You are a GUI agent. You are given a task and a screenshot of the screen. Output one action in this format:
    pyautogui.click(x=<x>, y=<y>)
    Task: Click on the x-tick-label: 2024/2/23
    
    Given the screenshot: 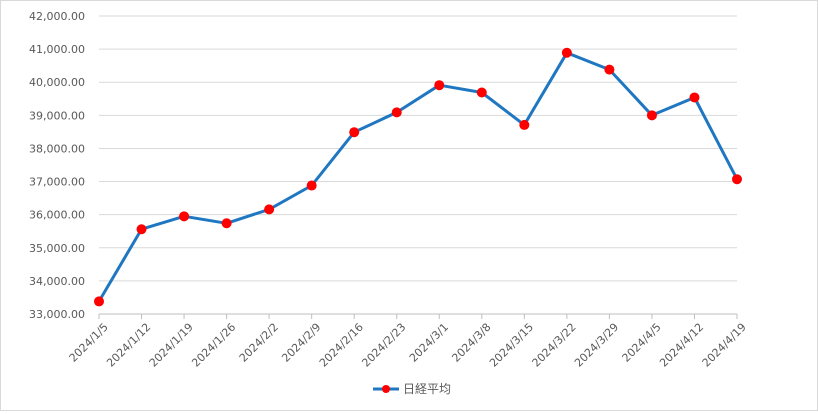 What is the action you would take?
    pyautogui.click(x=383, y=345)
    